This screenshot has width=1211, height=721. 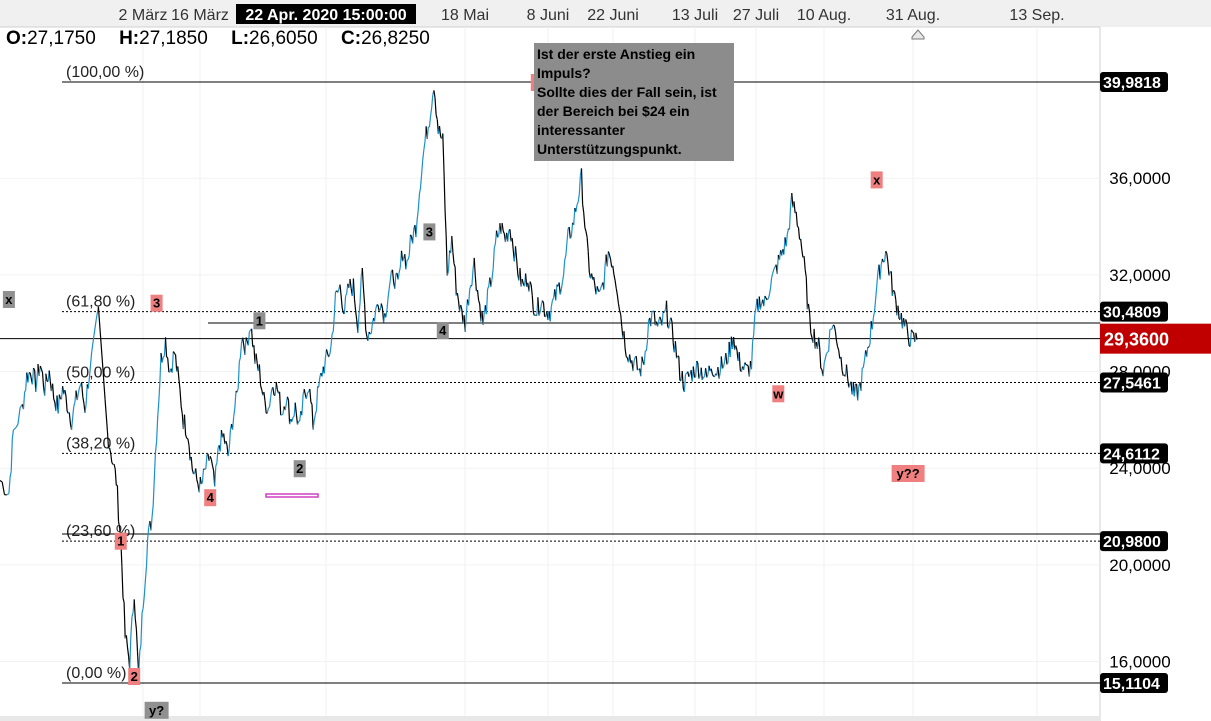 I want to click on price-tag: 15,1104, so click(x=1134, y=683).